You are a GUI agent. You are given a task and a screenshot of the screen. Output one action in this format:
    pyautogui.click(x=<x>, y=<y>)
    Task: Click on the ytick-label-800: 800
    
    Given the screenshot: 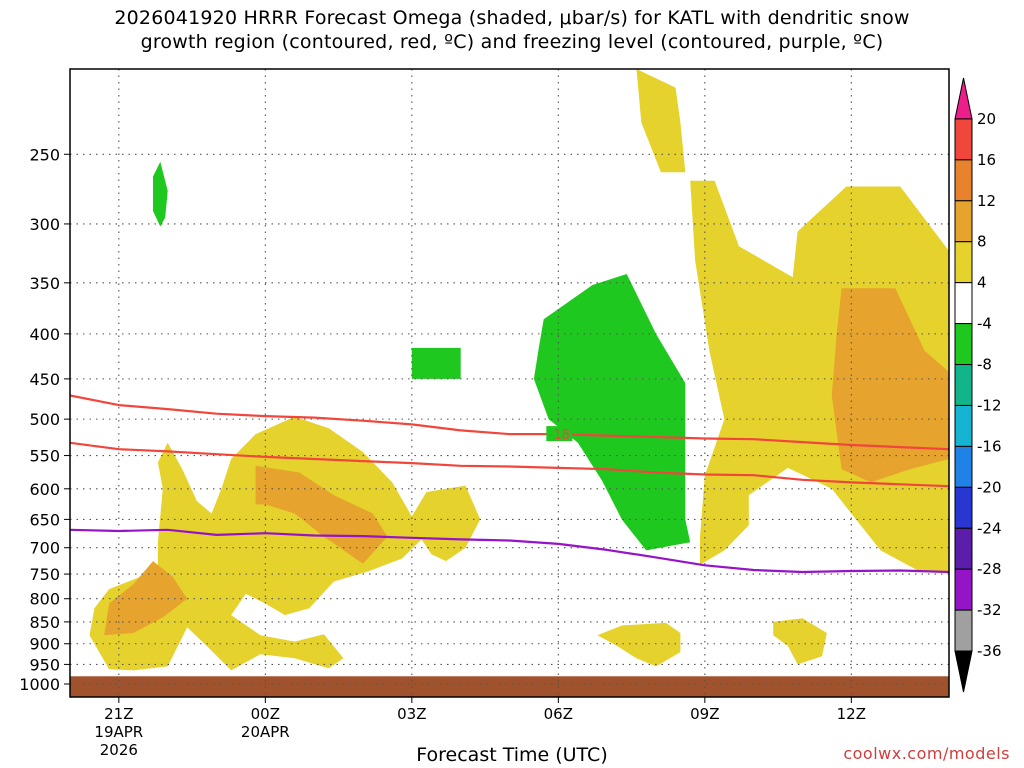 What is the action you would take?
    pyautogui.click(x=44, y=599)
    